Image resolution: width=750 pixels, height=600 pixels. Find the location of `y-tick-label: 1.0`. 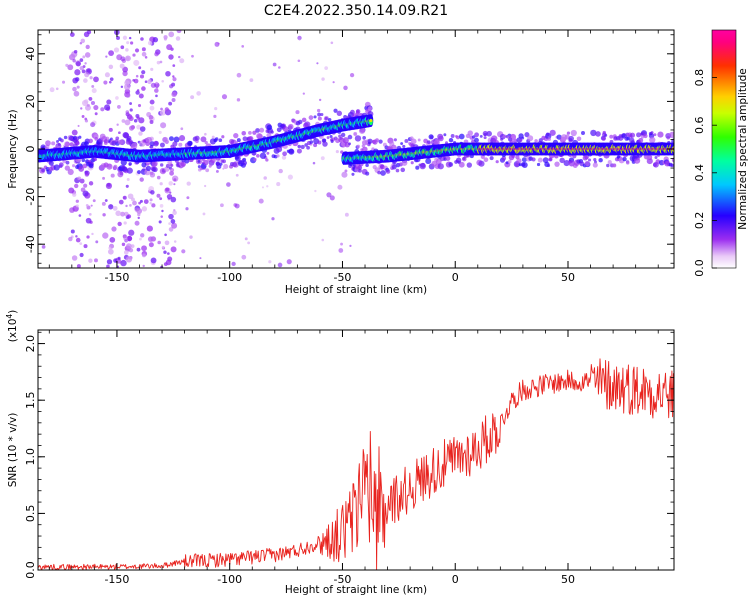

y-tick-label: 1.0 is located at coordinates (30, 457).